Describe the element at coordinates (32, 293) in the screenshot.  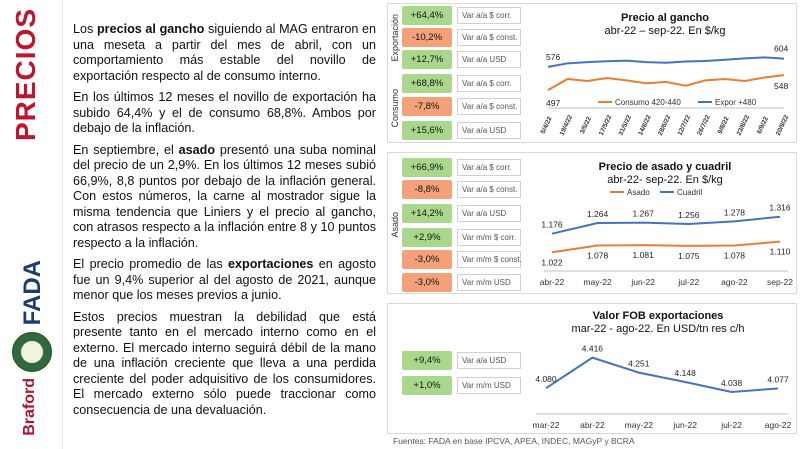
I see `fada-logo: FADA` at that location.